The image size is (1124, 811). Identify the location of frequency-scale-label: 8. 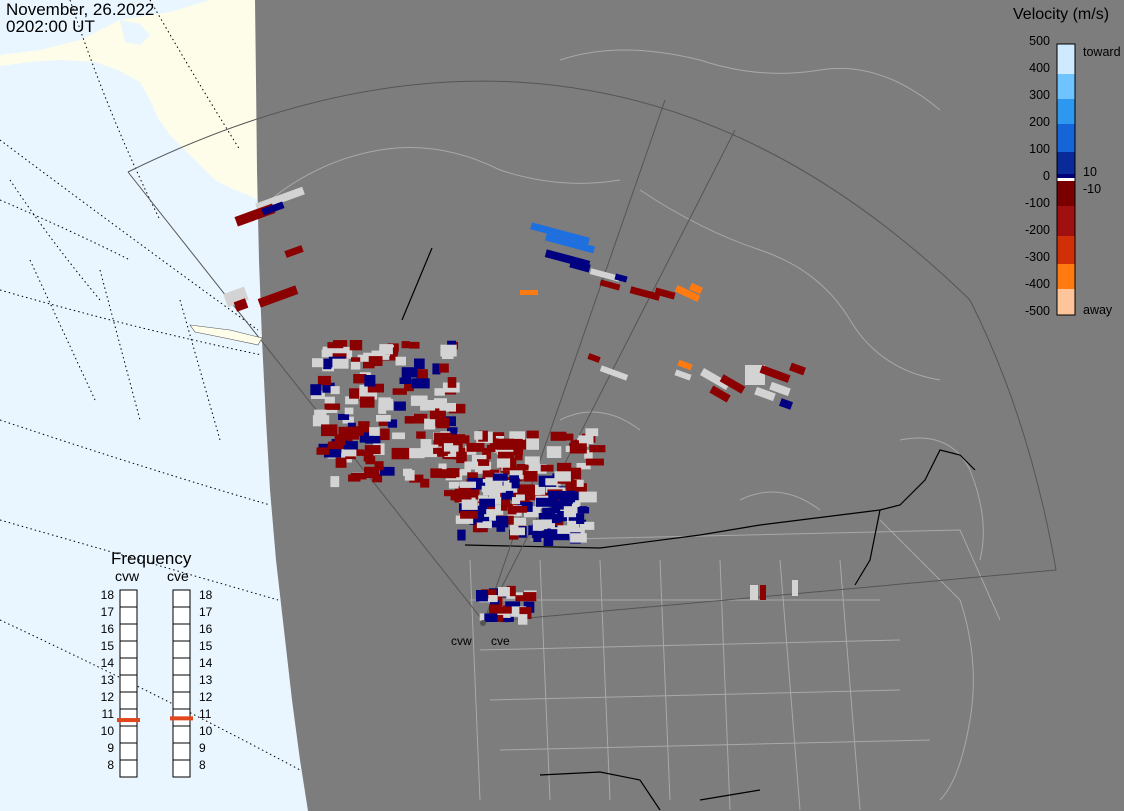
(202, 765).